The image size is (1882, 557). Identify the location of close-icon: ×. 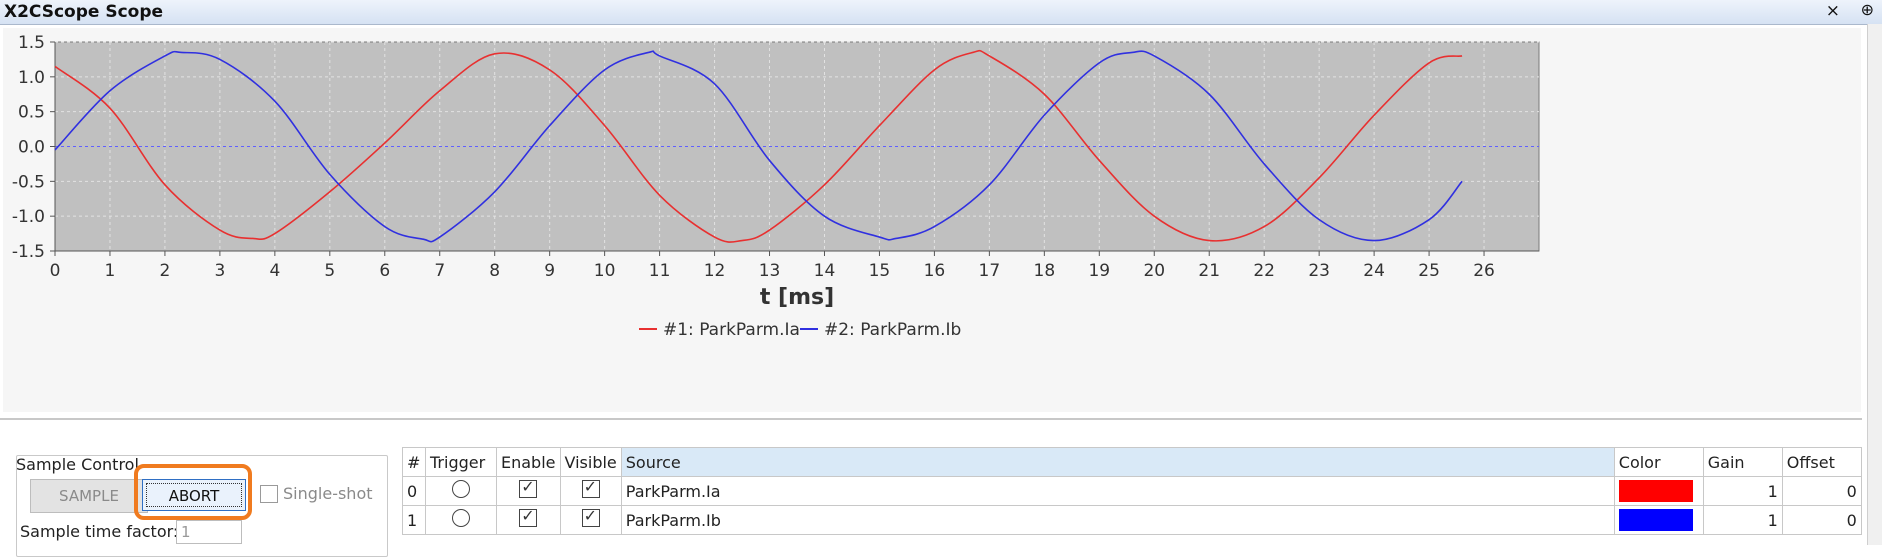
(1833, 11).